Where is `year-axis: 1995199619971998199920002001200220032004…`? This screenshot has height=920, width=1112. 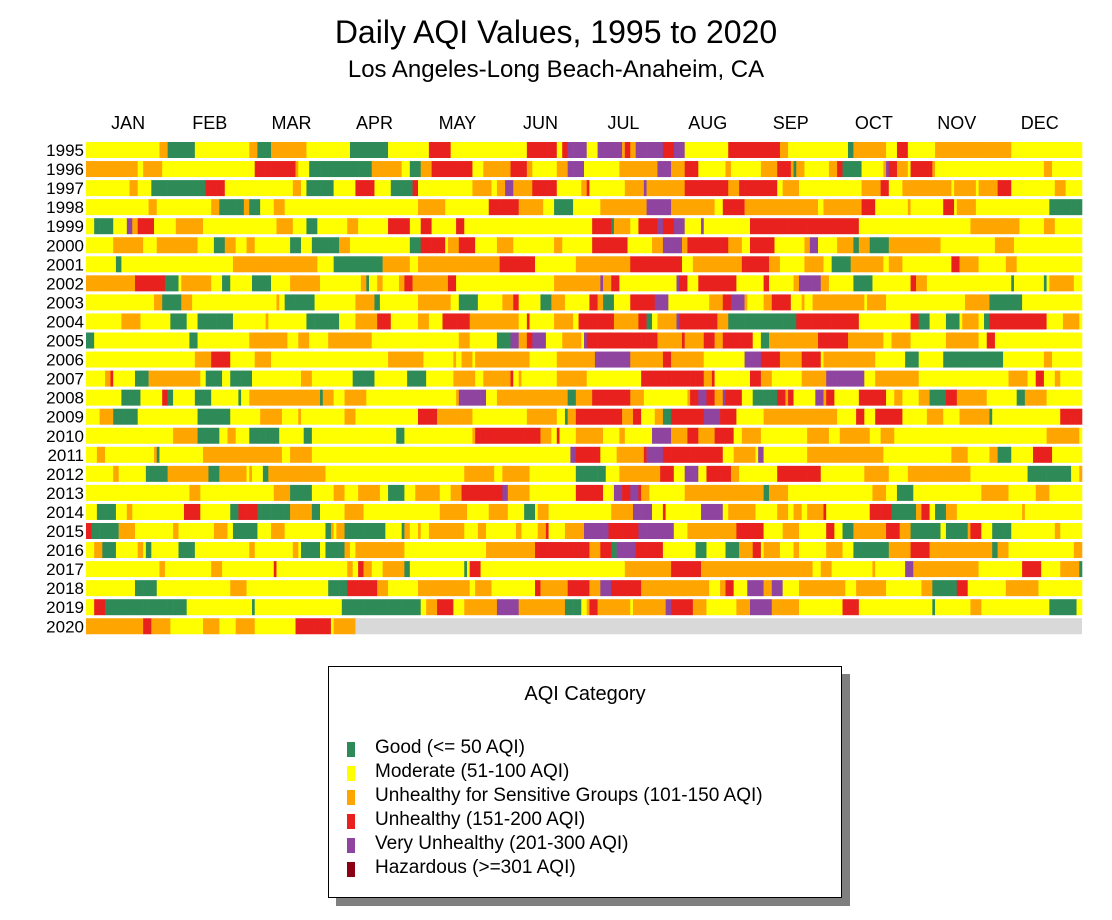
year-axis: 1995199619971998199920002001200220032004… is located at coordinates (65, 388).